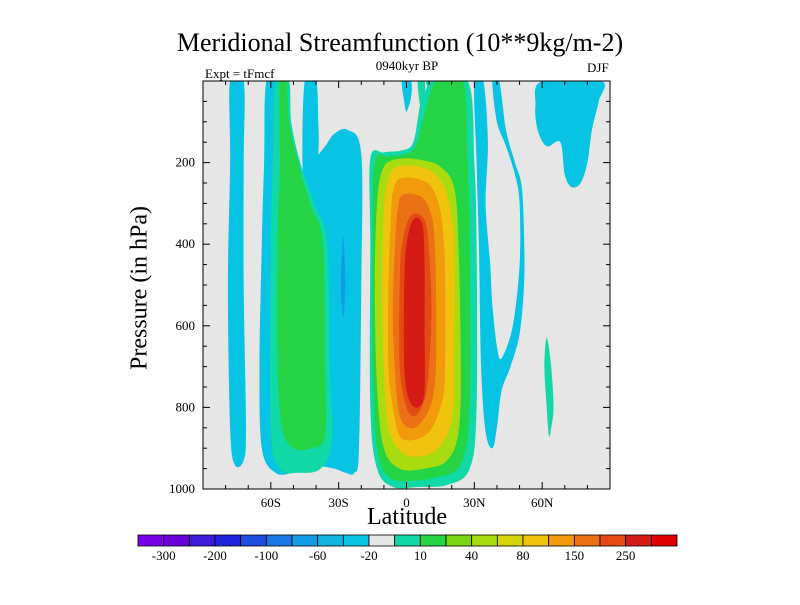 This screenshot has width=800, height=605. What do you see at coordinates (471, 555) in the screenshot?
I see `colorbar-label: 40` at bounding box center [471, 555].